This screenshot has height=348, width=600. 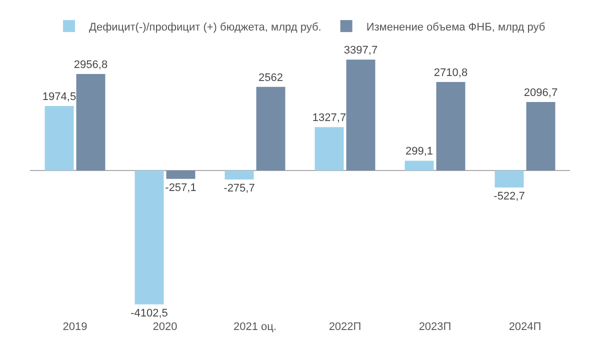 I want to click on data-label: 2562, so click(x=270, y=78).